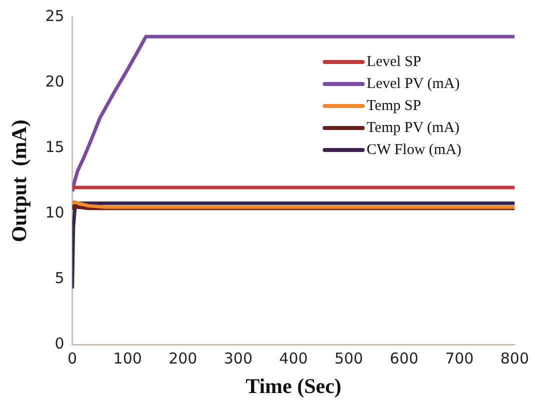 Image resolution: width=535 pixels, height=406 pixels. What do you see at coordinates (19, 181) in the screenshot?
I see `y-axis-title: Output (mA)` at bounding box center [19, 181].